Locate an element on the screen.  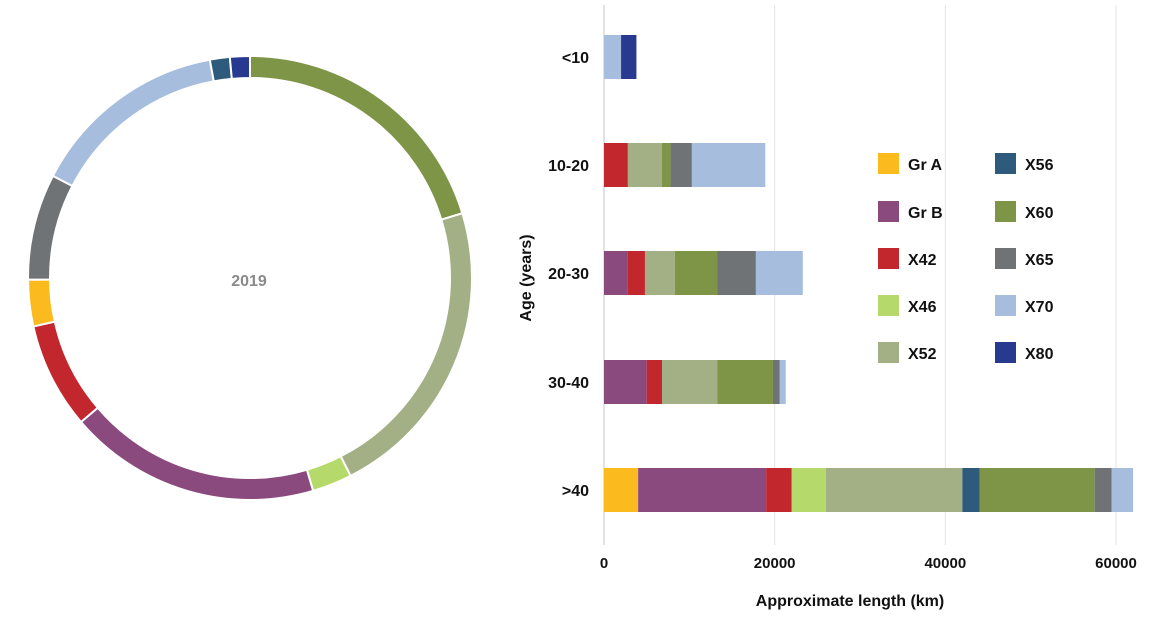
legend-label: X80 is located at coordinates (1039, 354).